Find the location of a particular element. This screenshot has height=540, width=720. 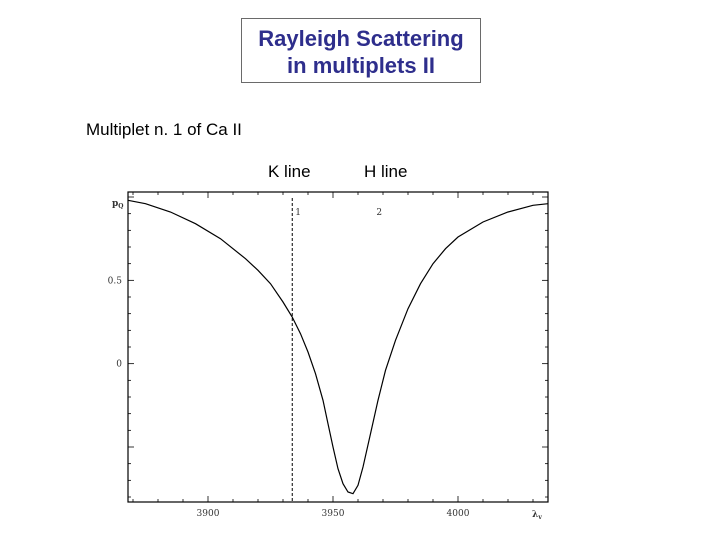

k-line-label: K line is located at coordinates (289, 171).